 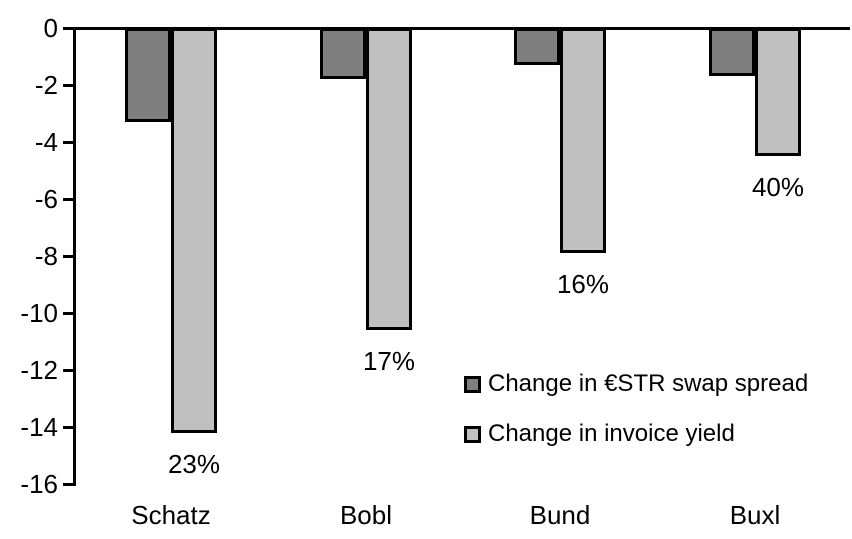 I want to click on y-tick-label: -2, so click(x=46, y=85).